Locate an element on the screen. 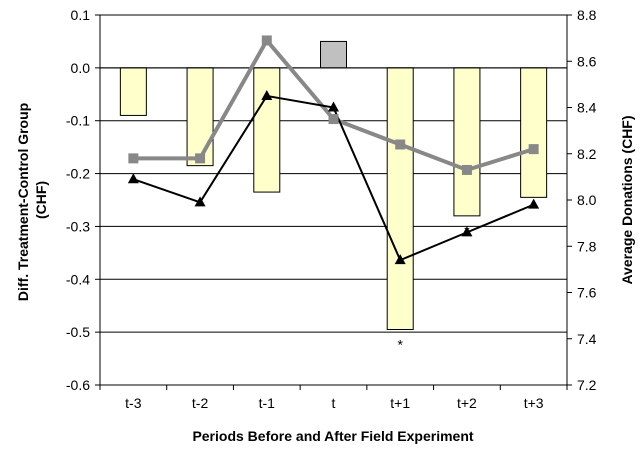 The height and width of the screenshot is (450, 644). y2-tick-label: 7.8 is located at coordinates (587, 246).